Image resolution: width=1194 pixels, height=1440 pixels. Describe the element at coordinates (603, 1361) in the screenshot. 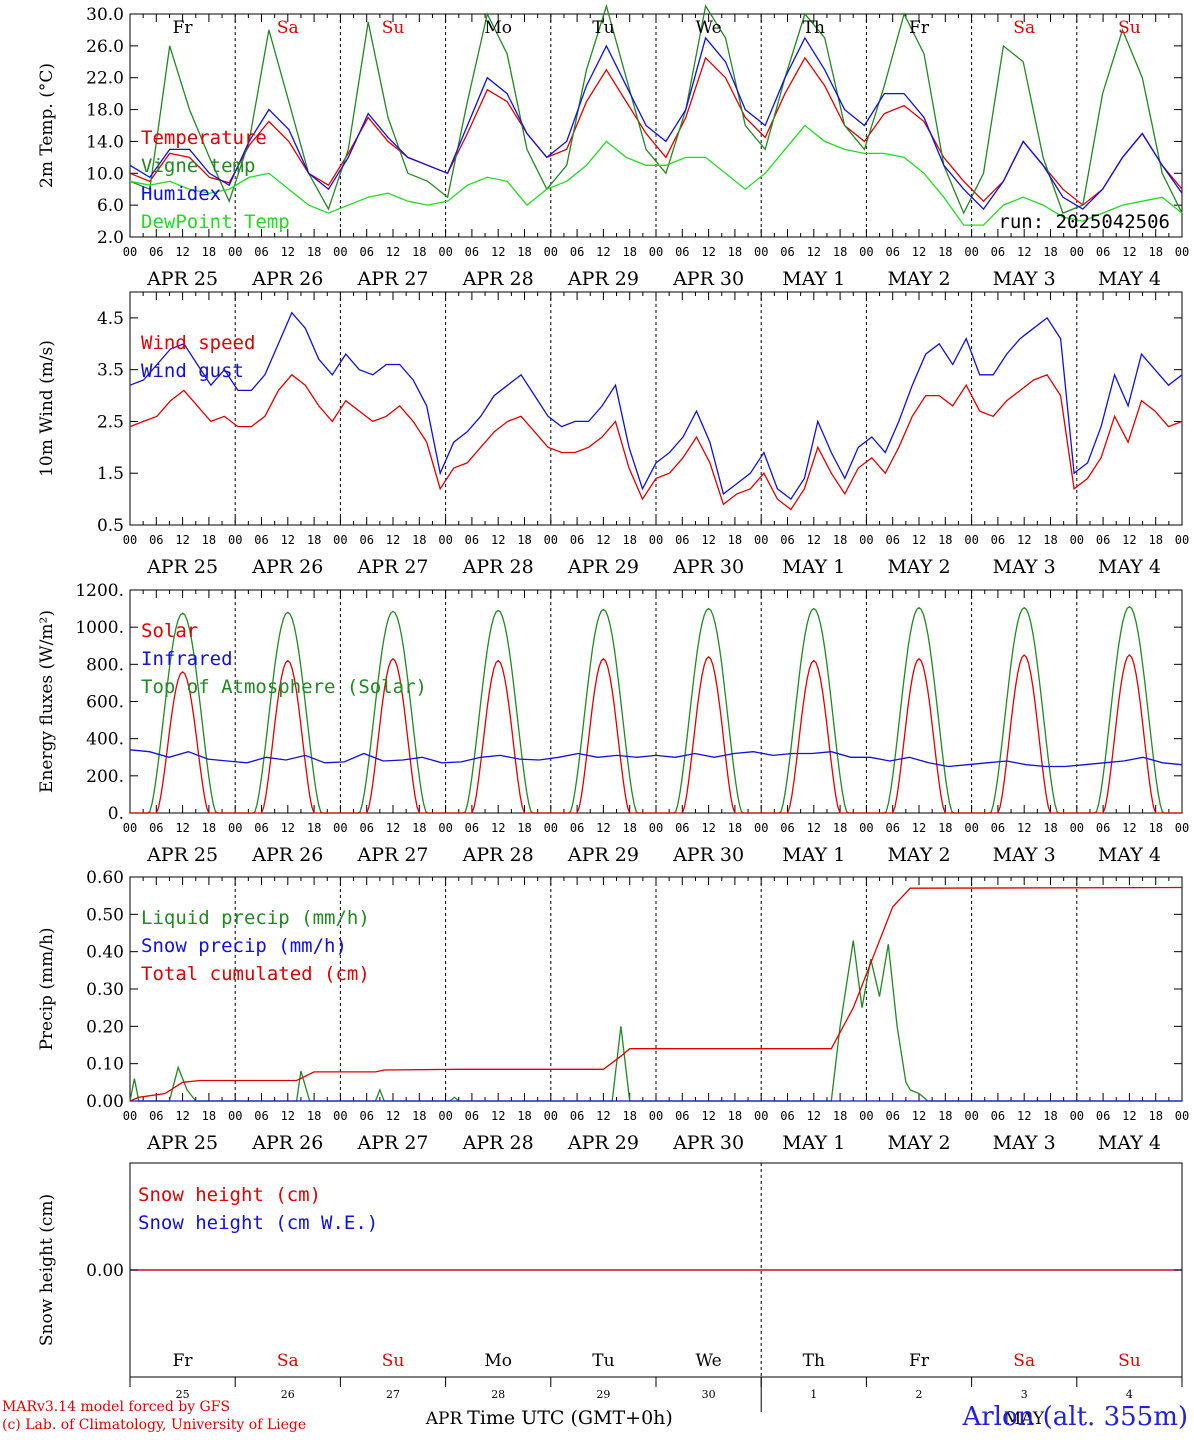

I see `day-label: Tu` at that location.